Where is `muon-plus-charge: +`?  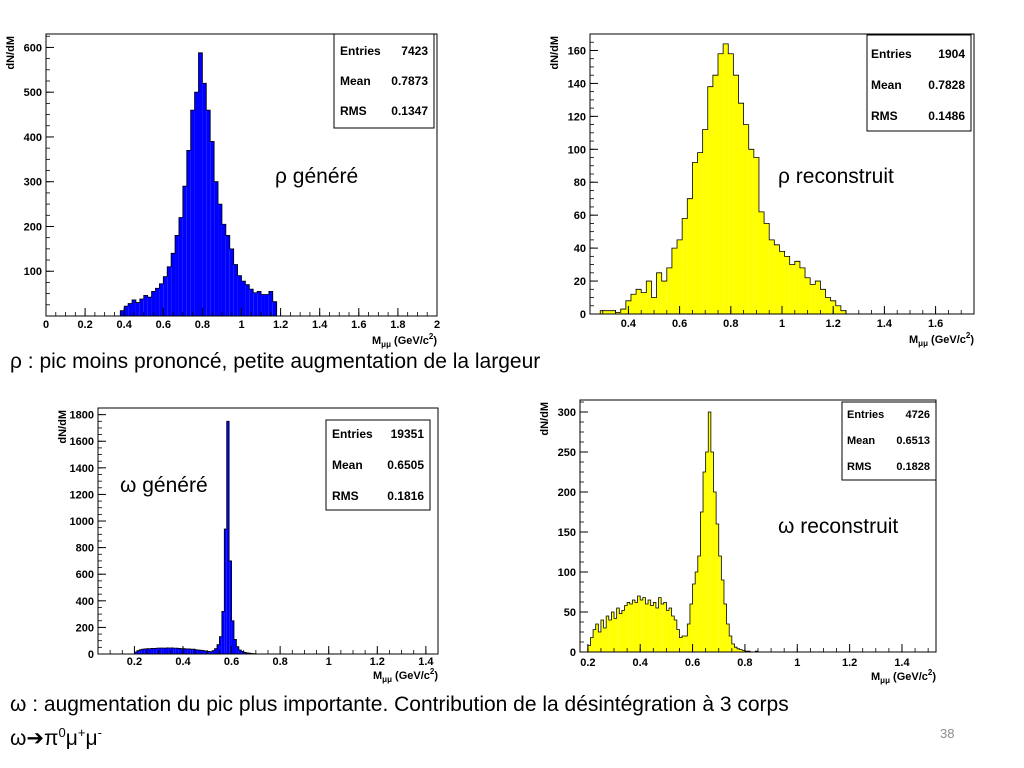
muon-plus-charge: + is located at coordinates (81, 732).